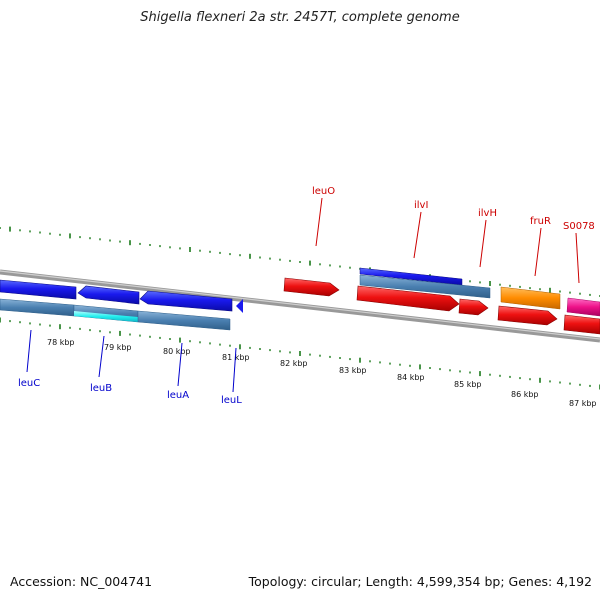  What do you see at coordinates (319, 222) in the screenshot?
I see `leuO-callout-line` at bounding box center [319, 222].